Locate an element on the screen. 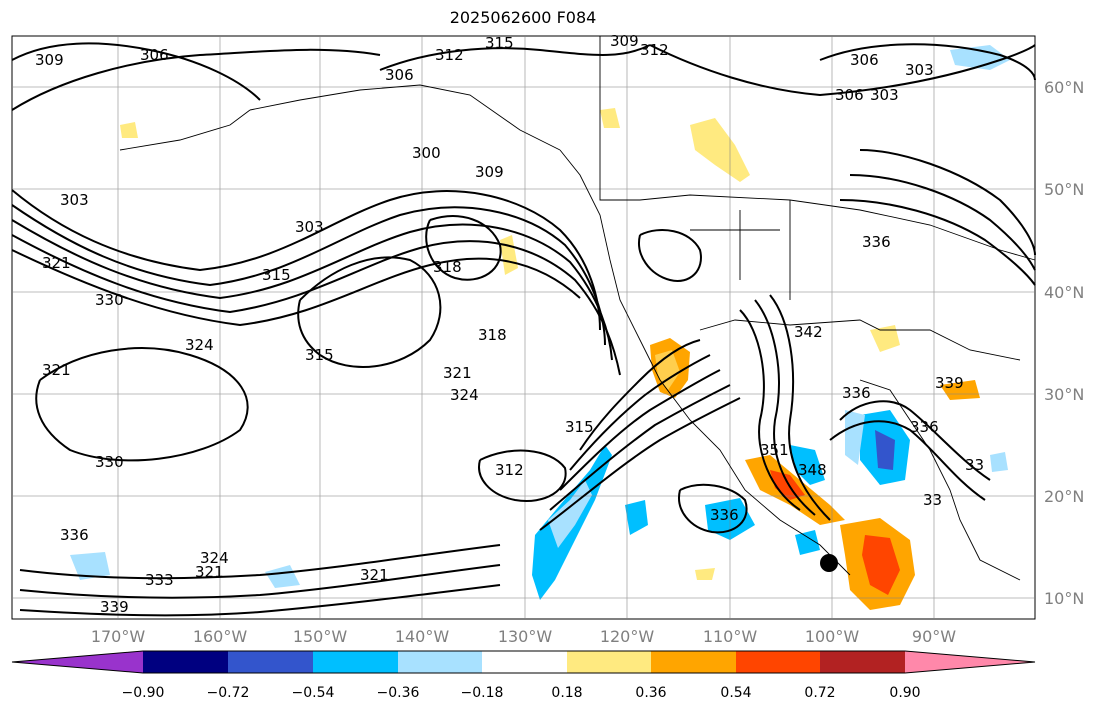 The image size is (1105, 712). figure-title: 2025062600 F084 is located at coordinates (523, 17).